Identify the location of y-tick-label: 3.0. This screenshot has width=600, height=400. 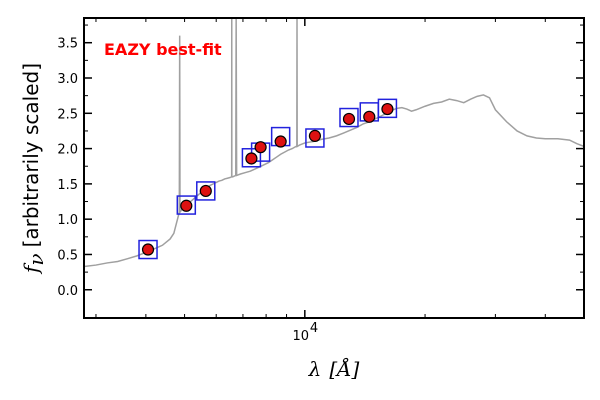
(67, 79).